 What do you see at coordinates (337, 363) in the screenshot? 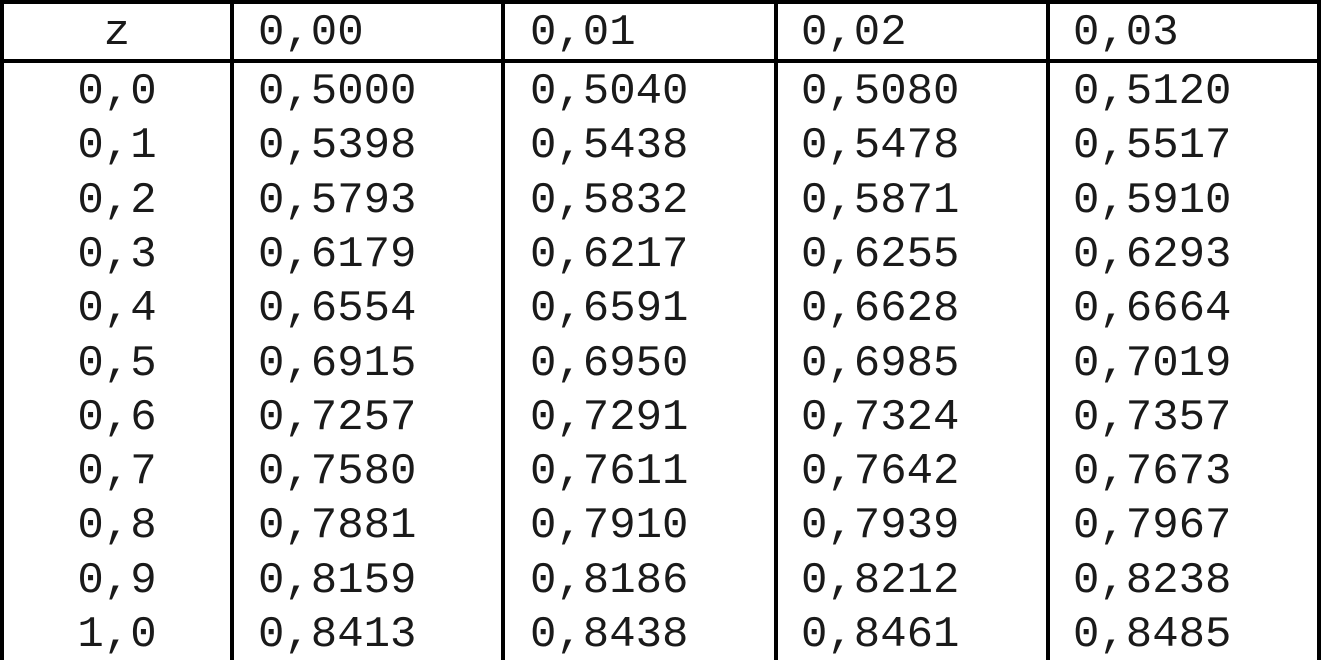
I see `table-cell: 0,6915` at bounding box center [337, 363].